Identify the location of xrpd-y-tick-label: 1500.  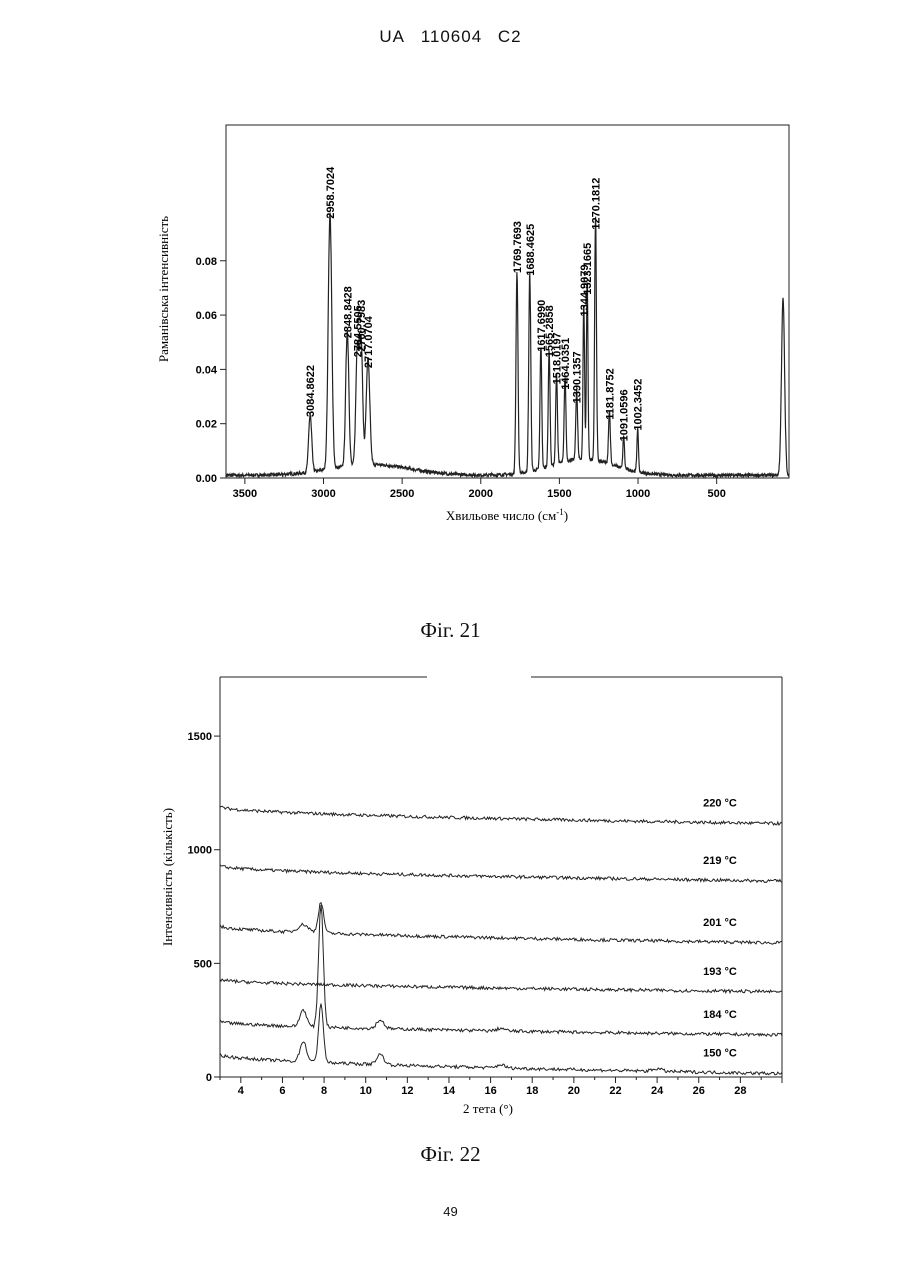
(200, 737).